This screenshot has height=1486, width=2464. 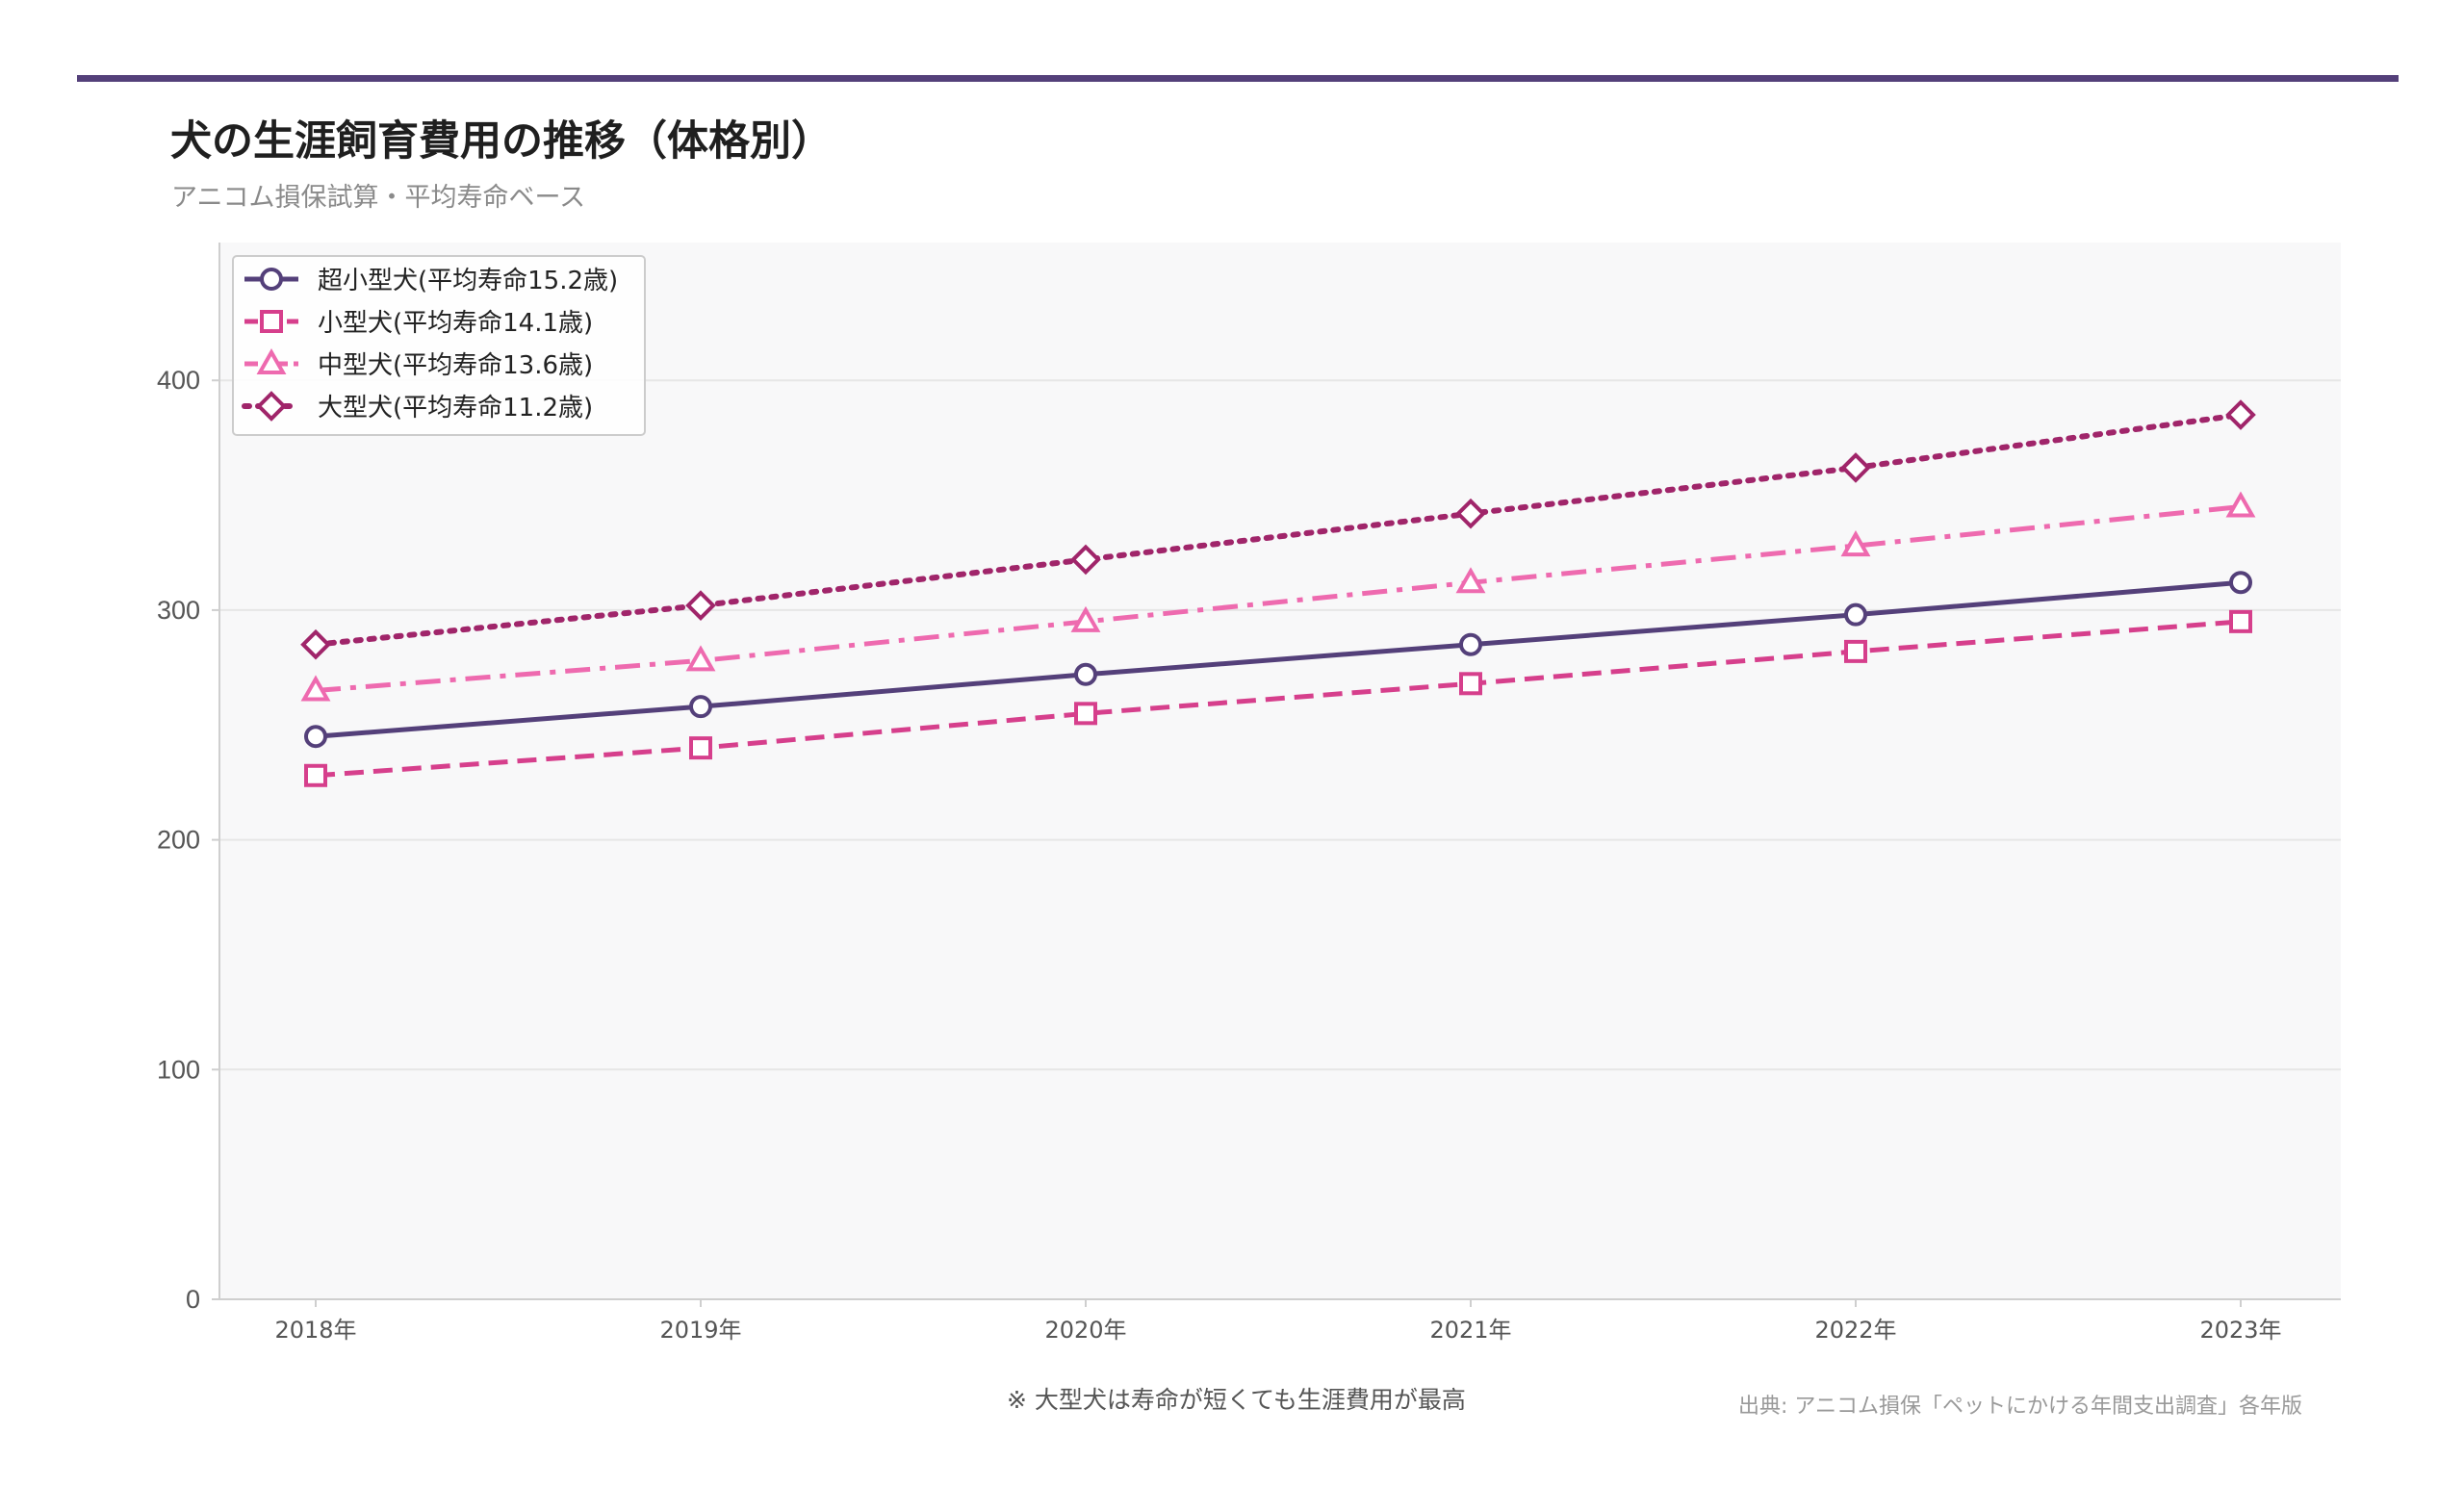 What do you see at coordinates (378, 198) in the screenshot?
I see `chart-subtitle: アニコム損保試算・平均寿命ベース` at bounding box center [378, 198].